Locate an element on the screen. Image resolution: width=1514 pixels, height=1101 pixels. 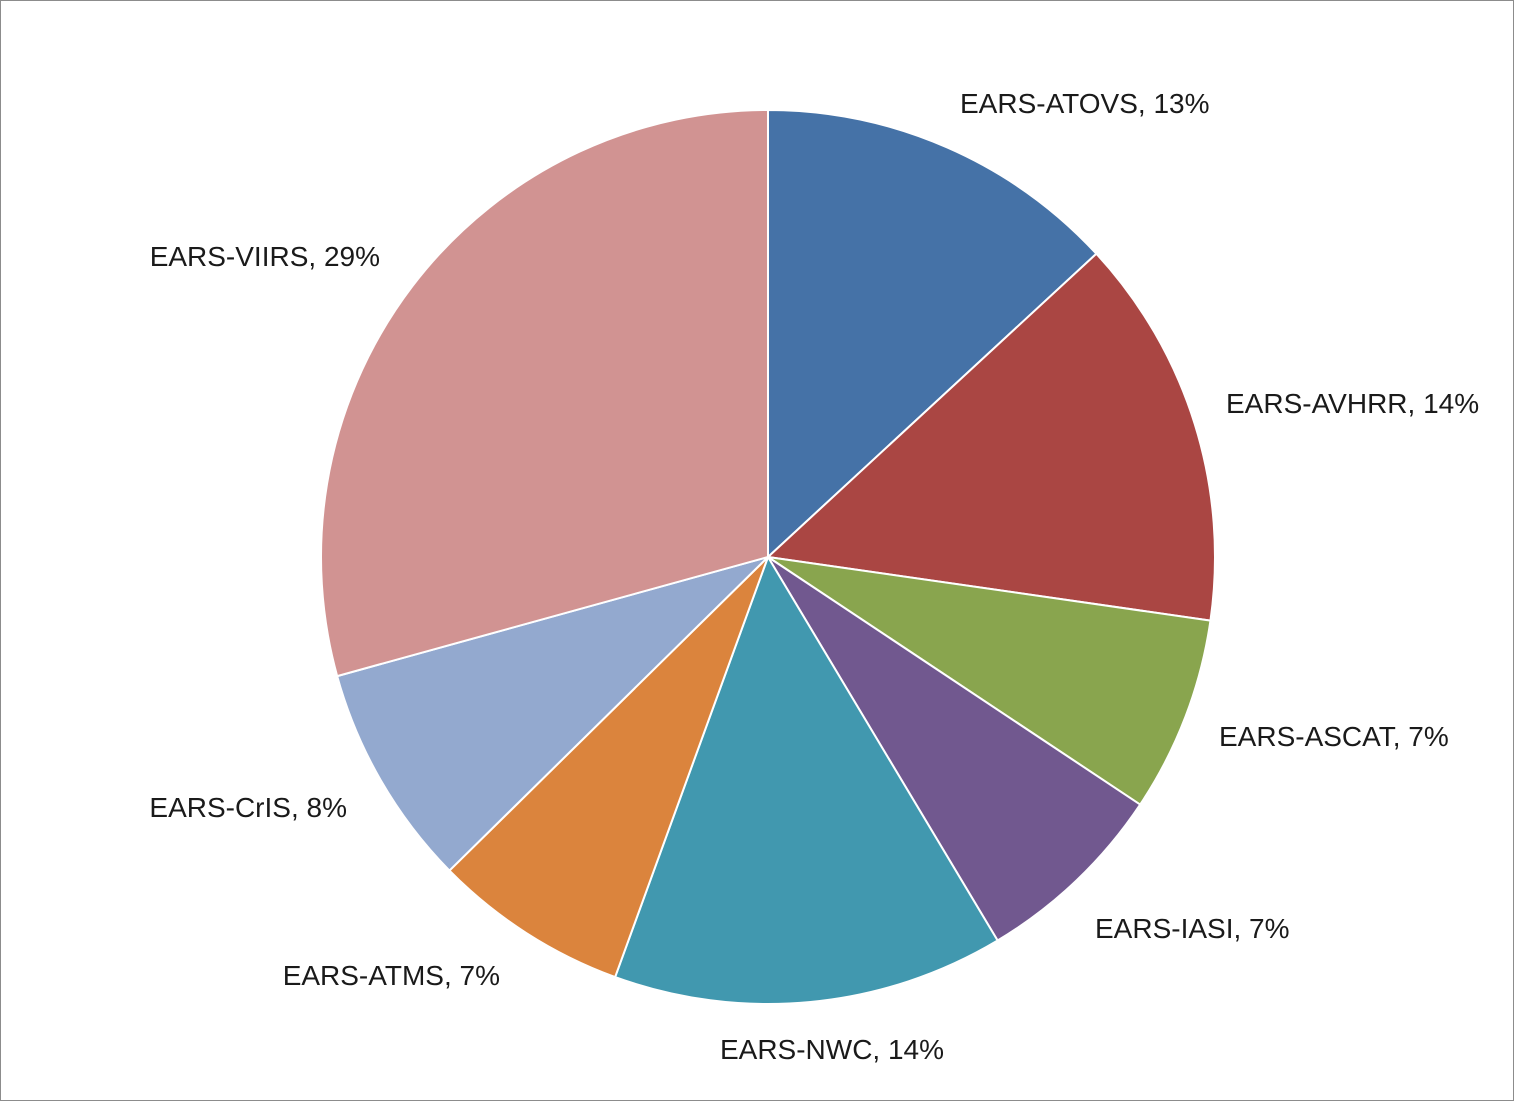
data-label-ears-ascat: EARS-ASCAT, 7% is located at coordinates (1334, 736).